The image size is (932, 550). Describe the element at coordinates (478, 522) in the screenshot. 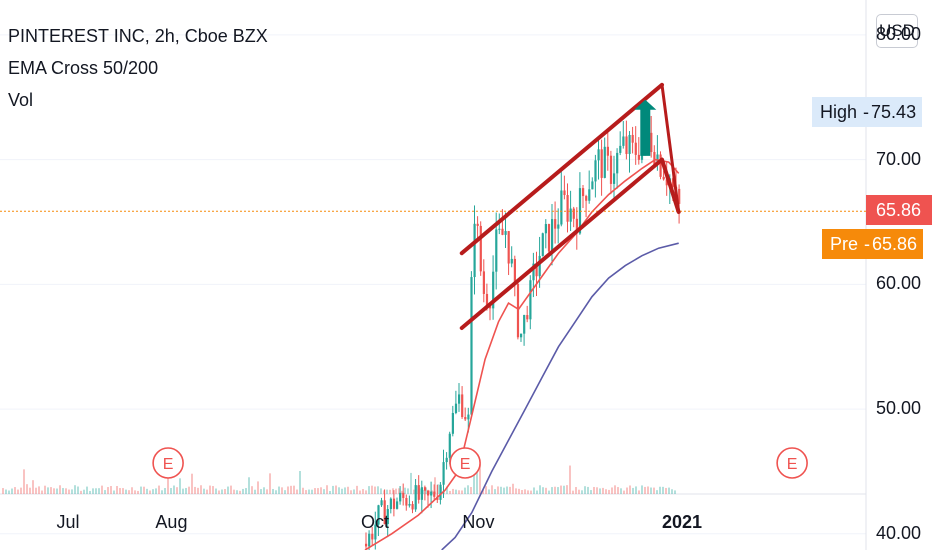

I see `time-tick-label: Nov` at that location.